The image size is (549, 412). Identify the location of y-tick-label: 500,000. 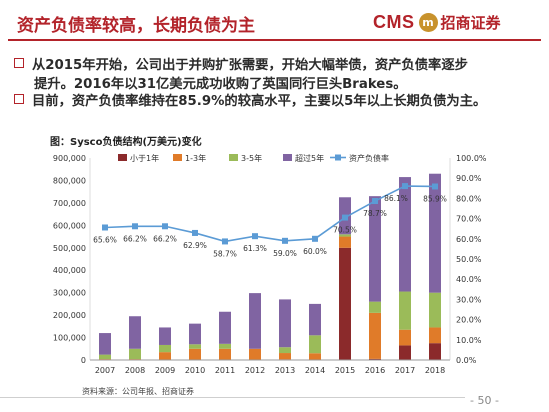
(69, 248).